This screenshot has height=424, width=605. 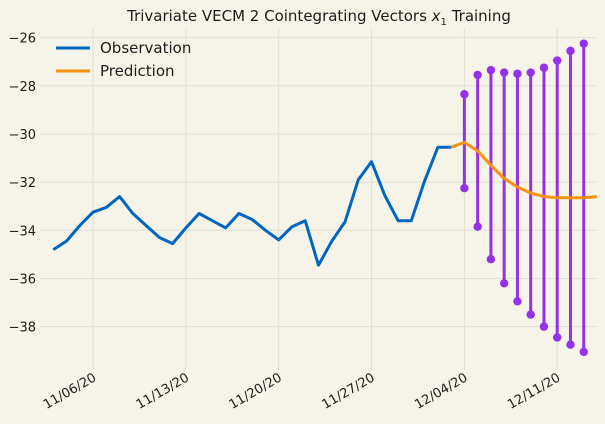 I want to click on y-tick-label: −34, so click(x=22, y=231).